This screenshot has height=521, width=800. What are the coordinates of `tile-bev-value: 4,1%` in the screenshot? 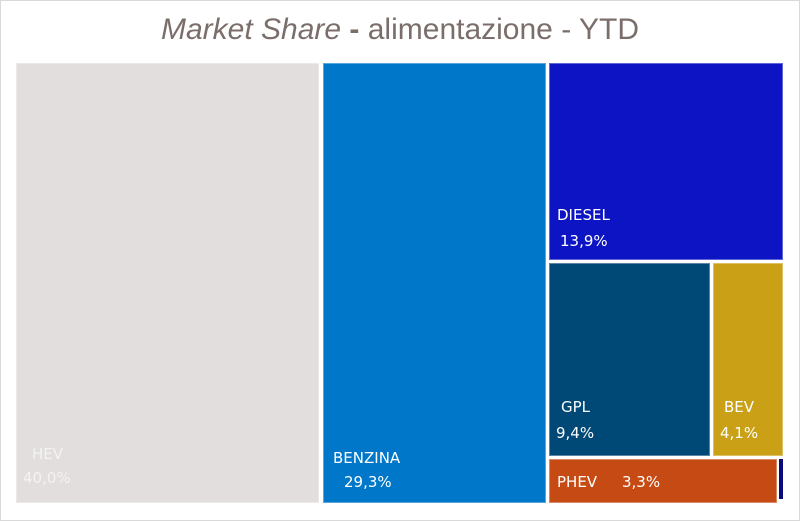 It's located at (739, 433).